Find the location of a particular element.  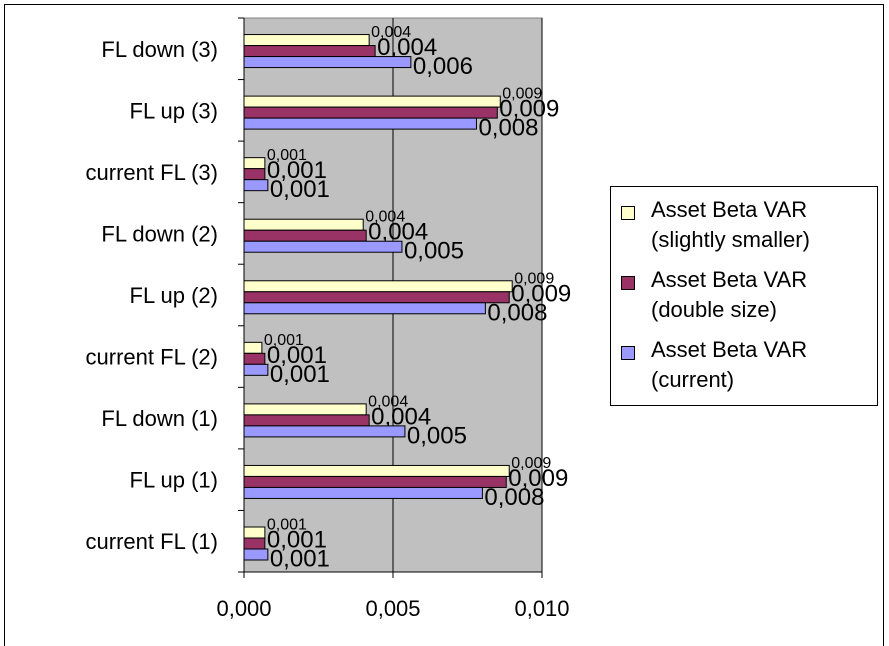

legend-label-line2: (slightly smaller) is located at coordinates (730, 239).